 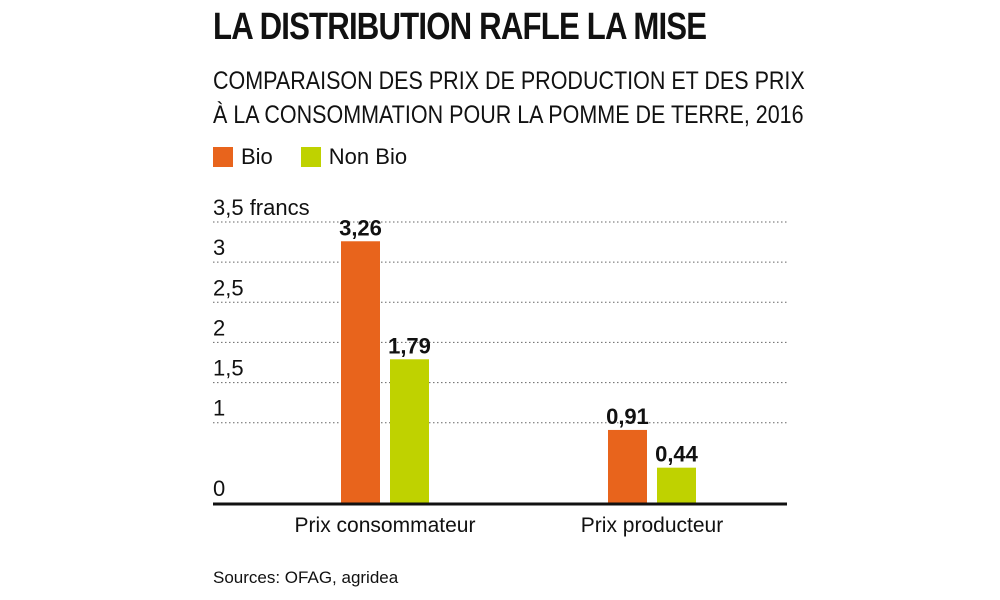 I want to click on data-label: 0,44, so click(x=677, y=454).